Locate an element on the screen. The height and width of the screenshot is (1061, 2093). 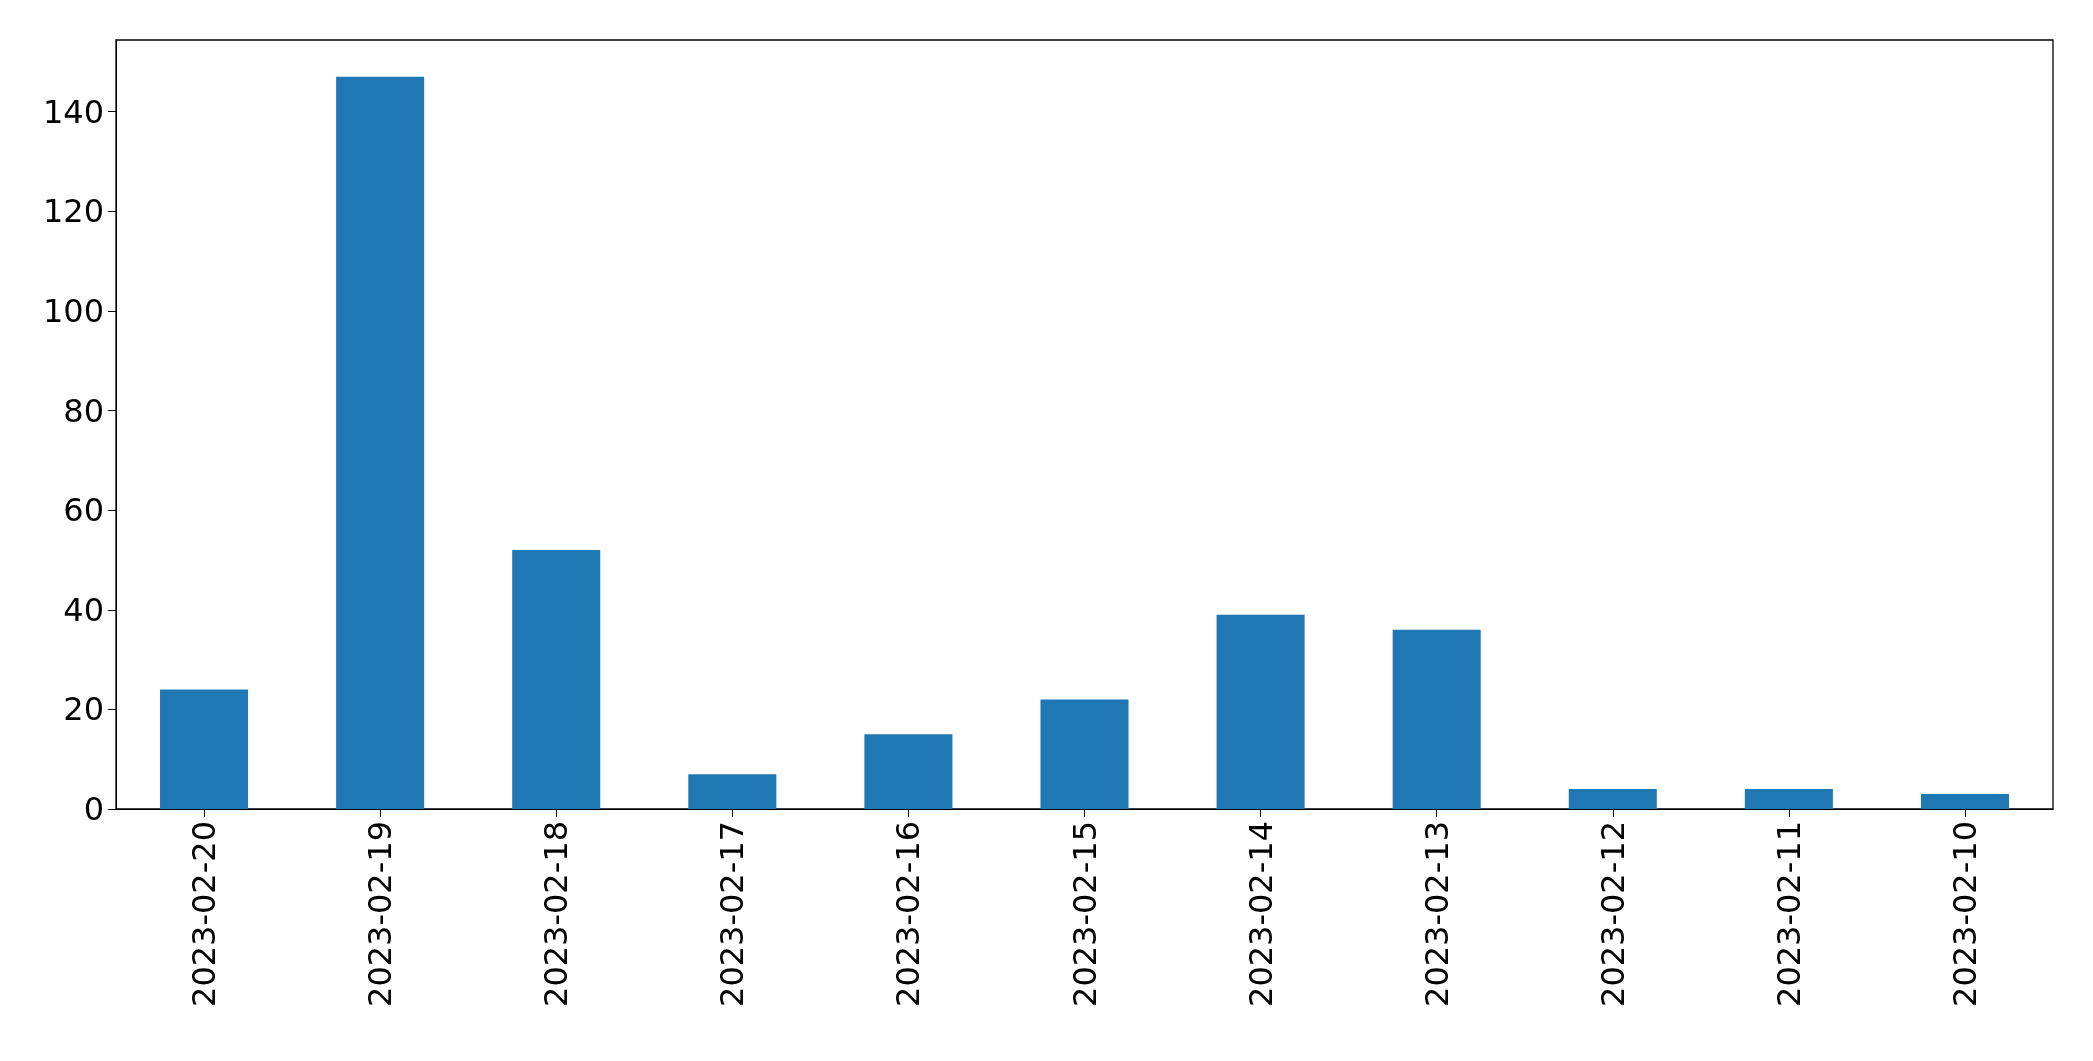
x-tick-label: 2023-02-11 is located at coordinates (1788, 914).